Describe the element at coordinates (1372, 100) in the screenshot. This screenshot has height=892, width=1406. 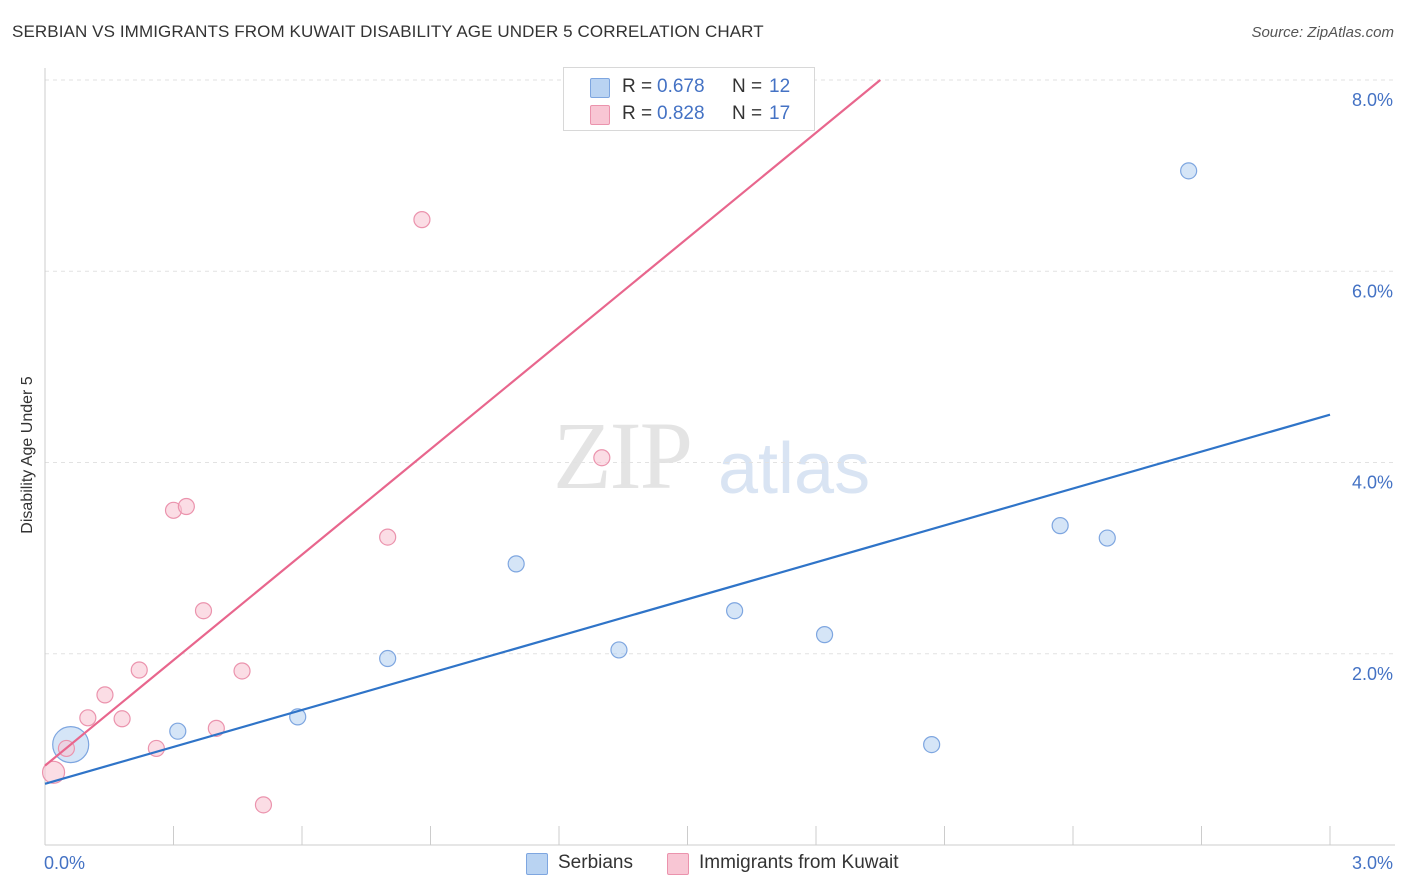
I see `y-tick-label: 8.0%` at that location.